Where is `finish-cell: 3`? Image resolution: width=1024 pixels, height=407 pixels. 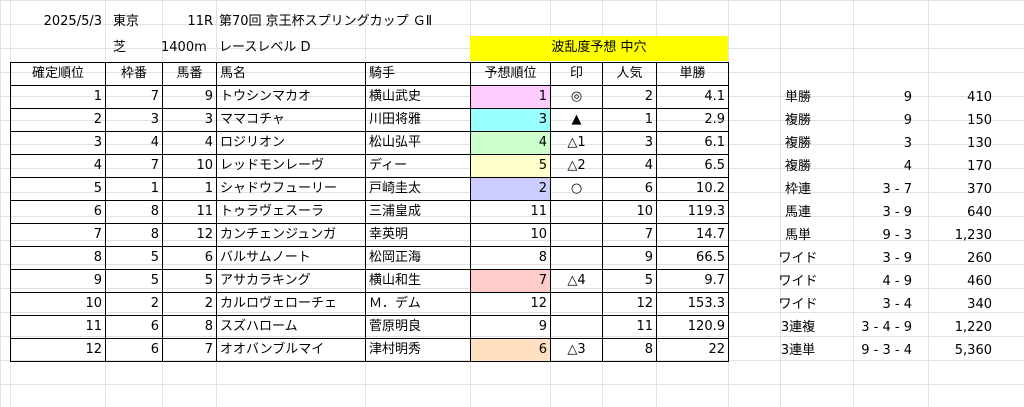
finish-cell: 3 is located at coordinates (58, 143).